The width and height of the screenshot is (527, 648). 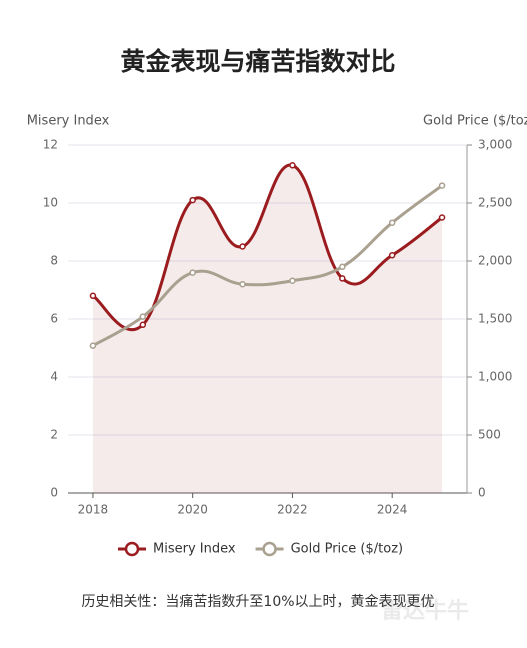 What do you see at coordinates (194, 549) in the screenshot?
I see `legend-label: Misery Index` at bounding box center [194, 549].